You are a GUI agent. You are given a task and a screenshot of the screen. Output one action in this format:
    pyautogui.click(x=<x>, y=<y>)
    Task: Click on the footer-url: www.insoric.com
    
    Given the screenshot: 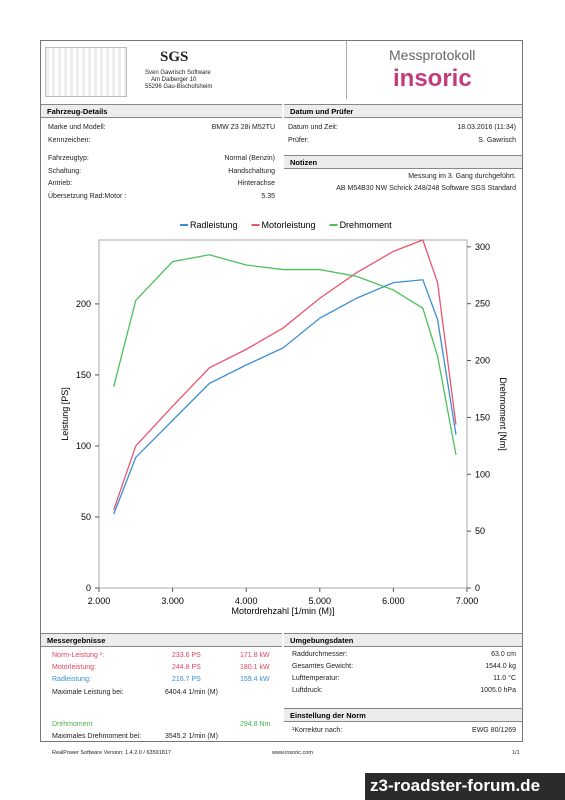 What is the action you would take?
    pyautogui.click(x=292, y=753)
    